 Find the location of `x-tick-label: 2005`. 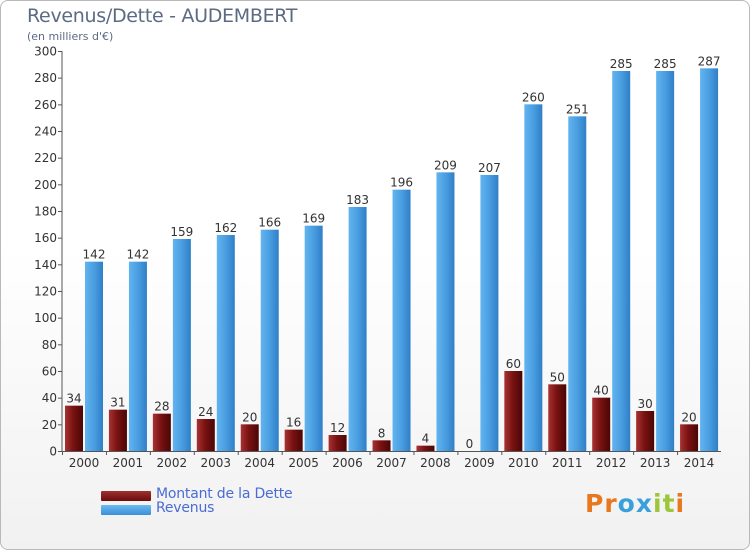

x-tick-label: 2005 is located at coordinates (303, 463).